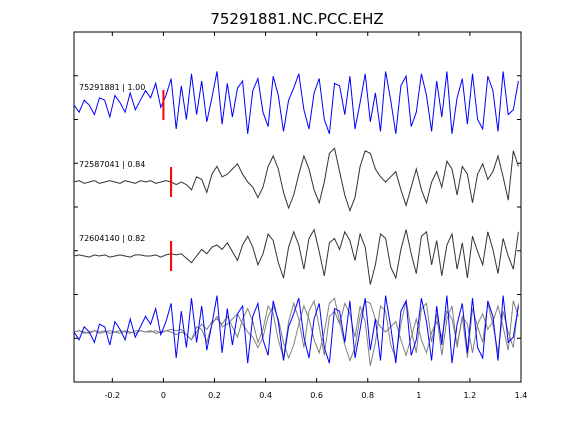  I want to click on trace-label-3: 72604140 | 0.82, so click(112, 238).